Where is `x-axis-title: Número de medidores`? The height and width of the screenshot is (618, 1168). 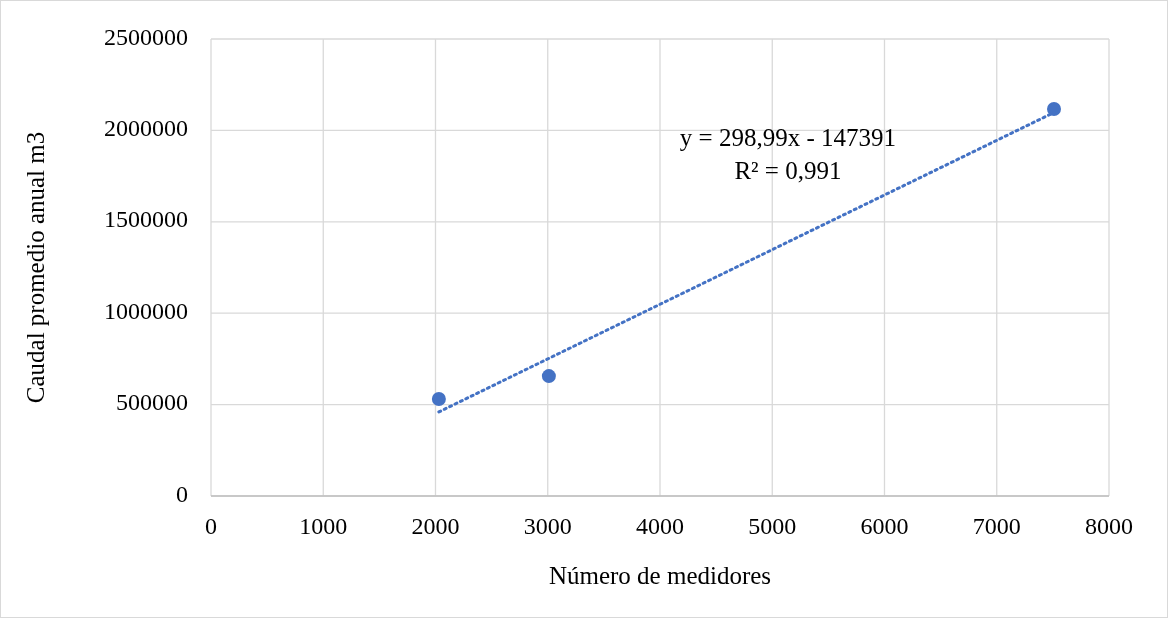 x-axis-title: Número de medidores is located at coordinates (660, 575).